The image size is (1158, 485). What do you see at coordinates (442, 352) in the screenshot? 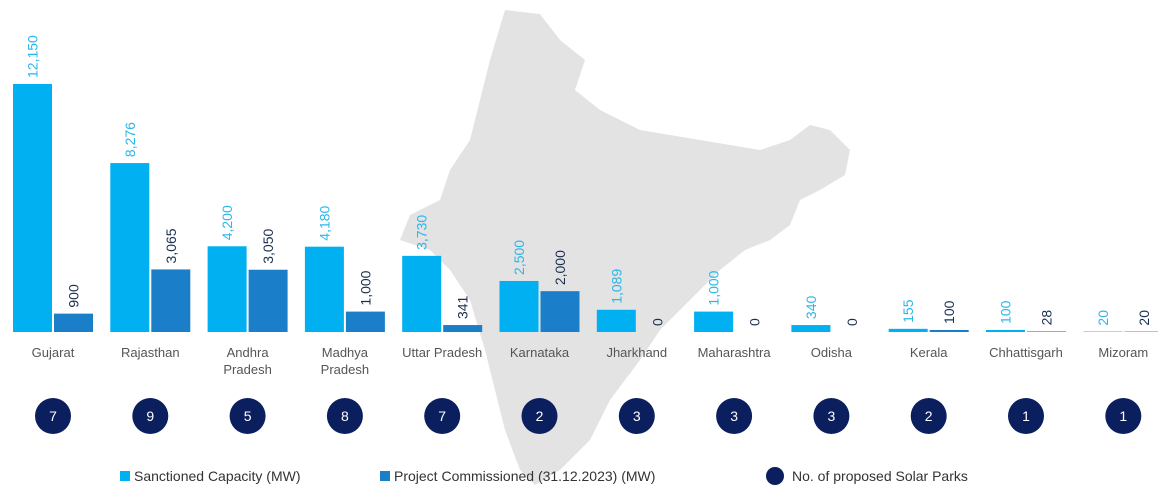
I see `category-label: Uttar Pradesh` at bounding box center [442, 352].